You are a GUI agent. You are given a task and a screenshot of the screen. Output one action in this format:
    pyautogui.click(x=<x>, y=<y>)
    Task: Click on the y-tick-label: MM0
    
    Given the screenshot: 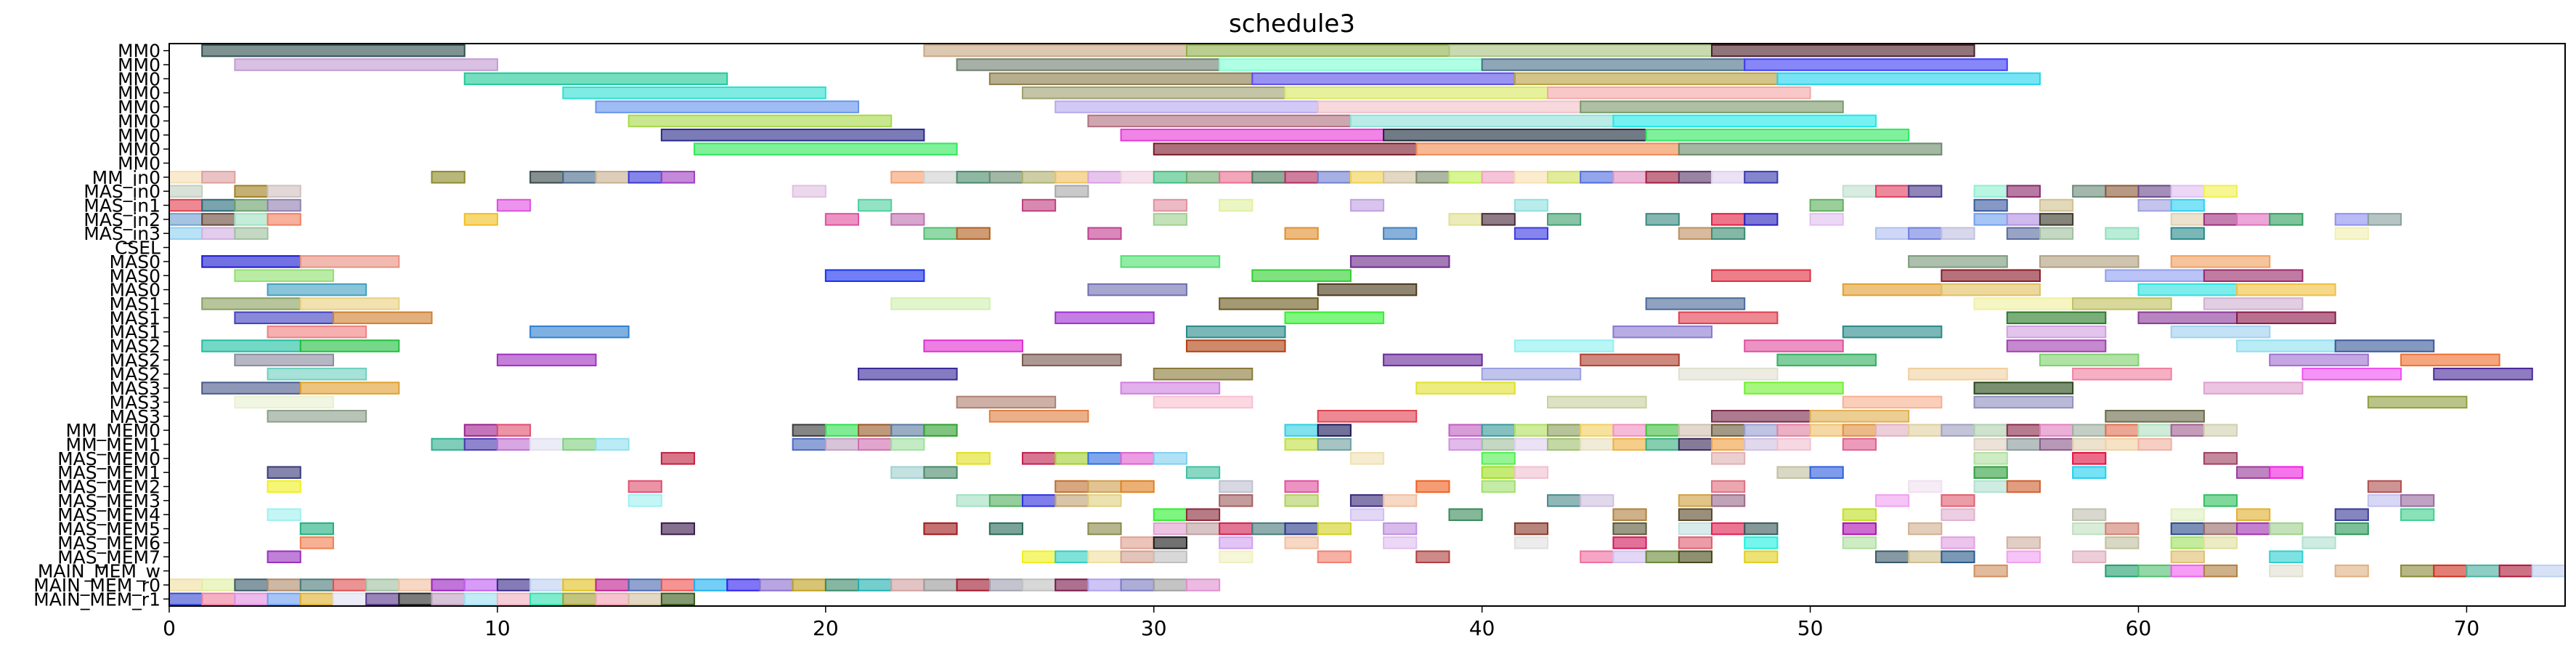 What is the action you would take?
    pyautogui.click(x=139, y=65)
    